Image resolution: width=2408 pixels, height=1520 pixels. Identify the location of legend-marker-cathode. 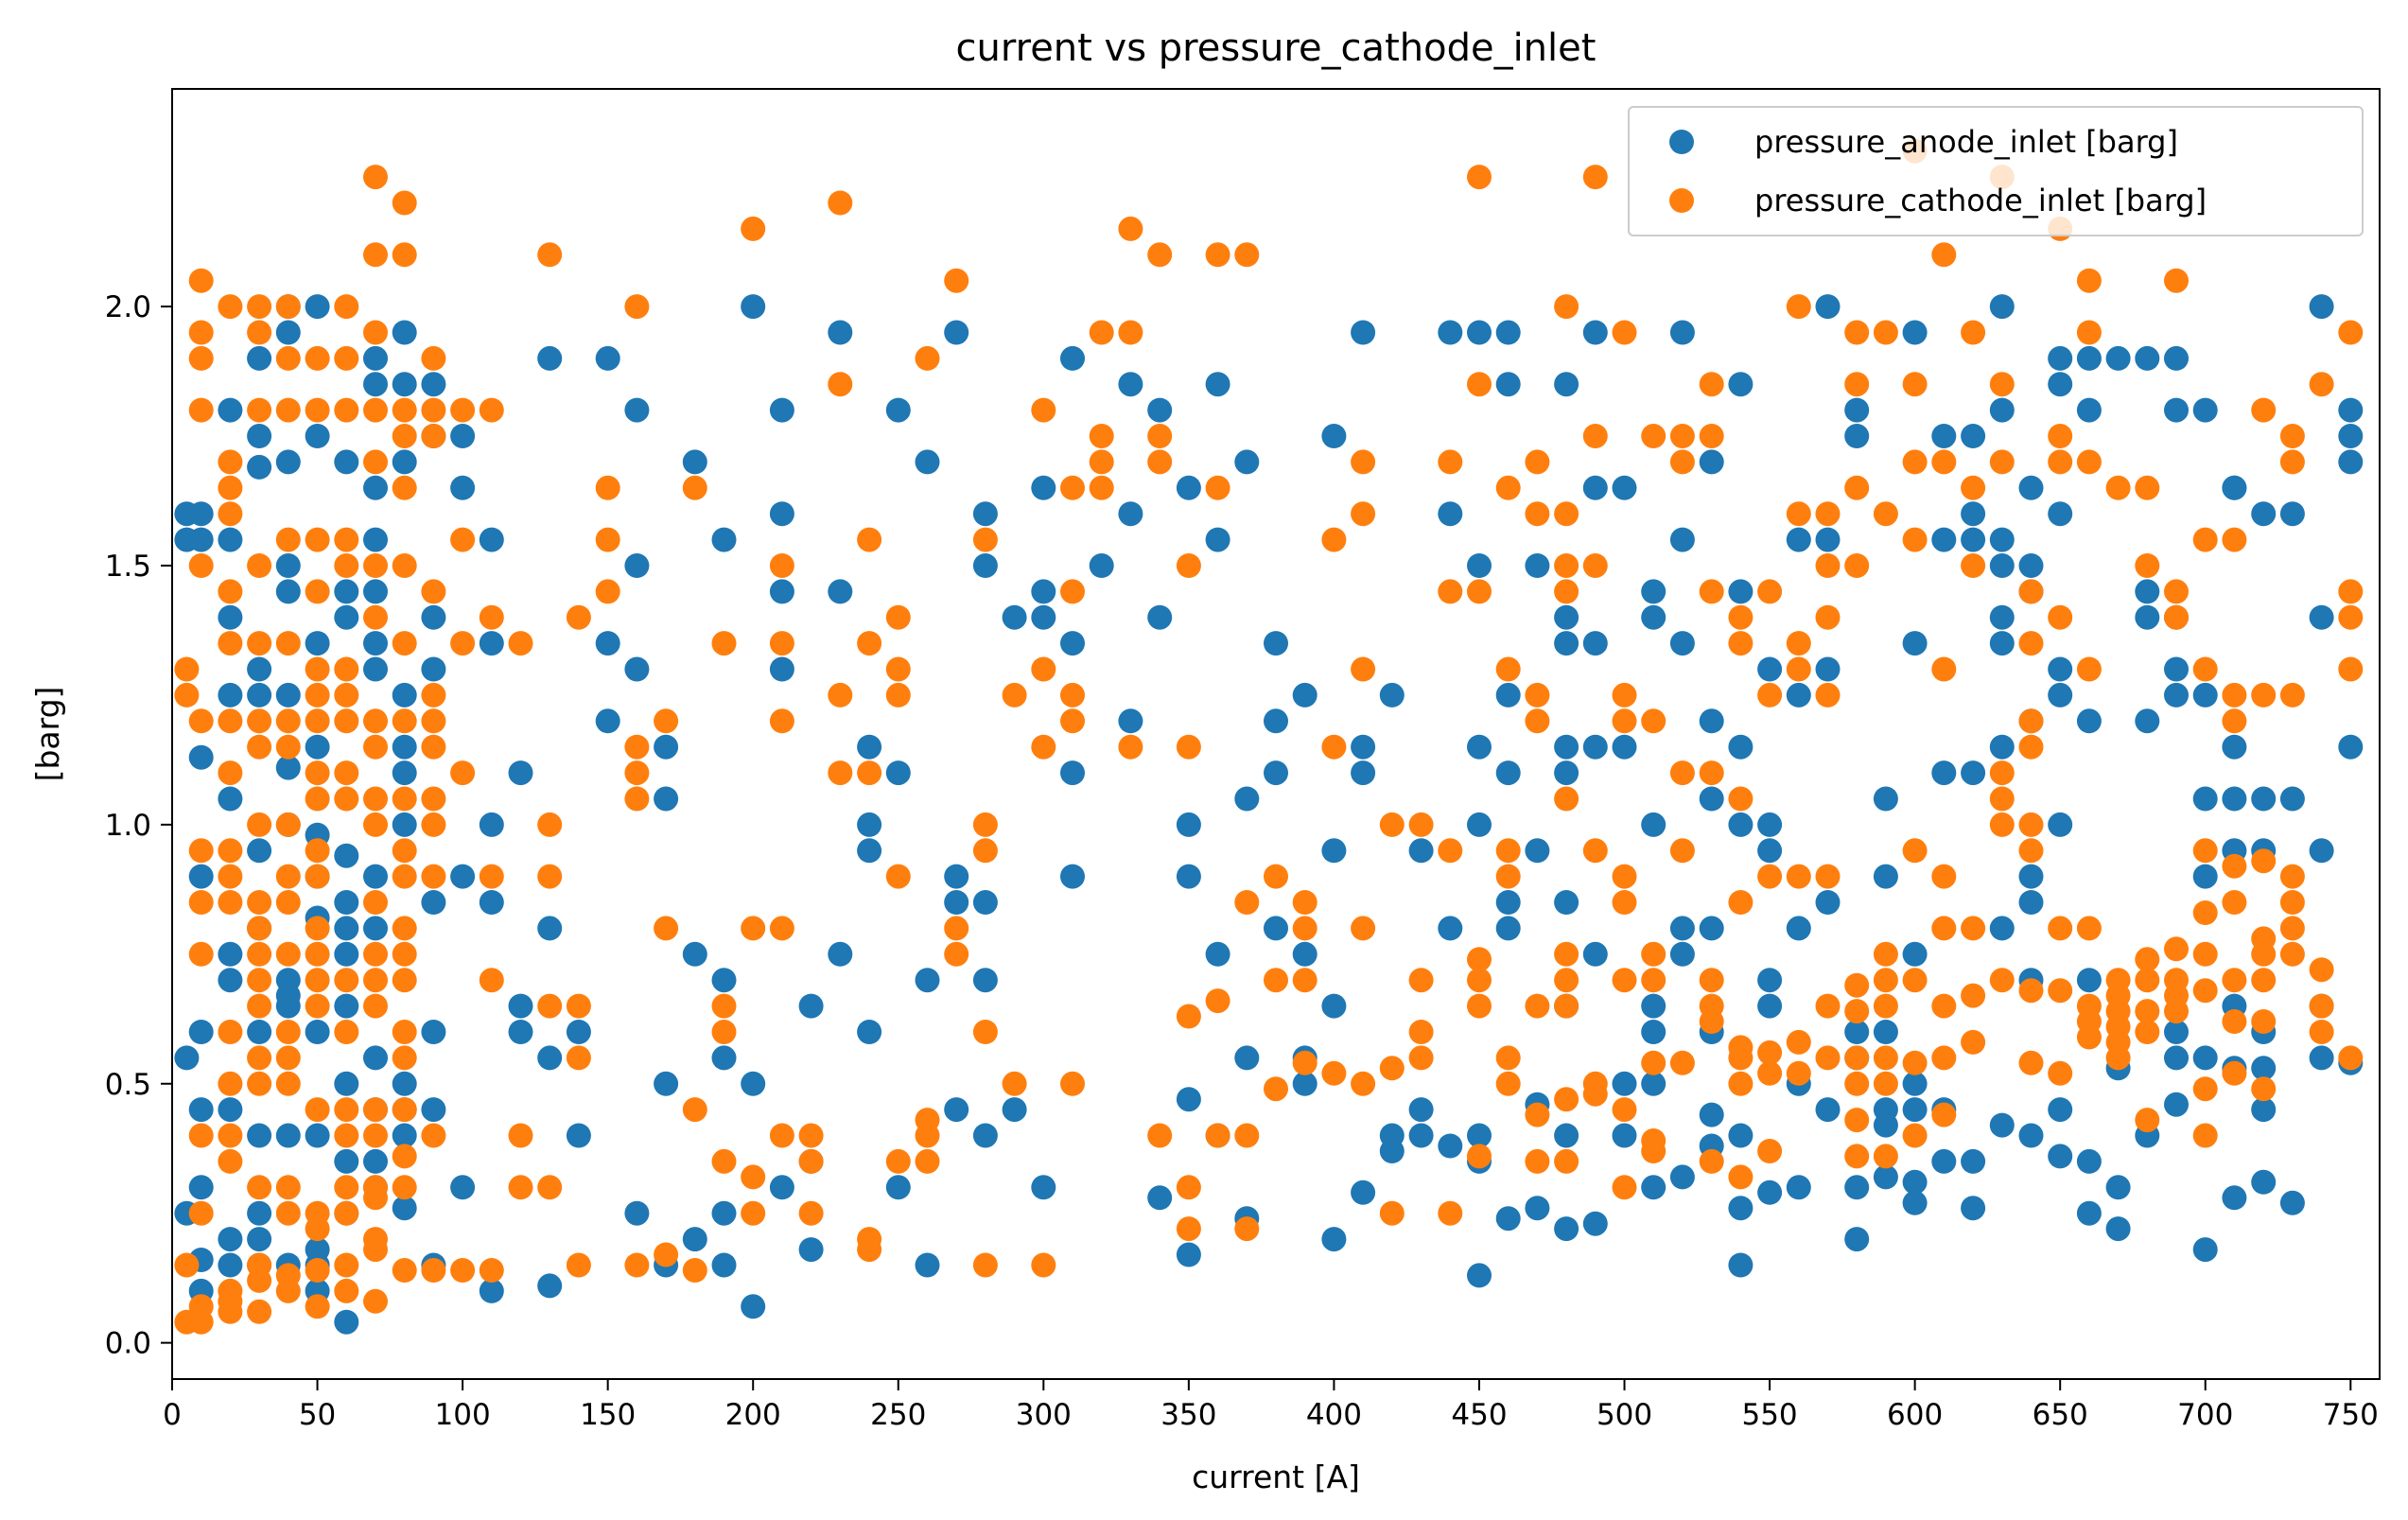
(1682, 200).